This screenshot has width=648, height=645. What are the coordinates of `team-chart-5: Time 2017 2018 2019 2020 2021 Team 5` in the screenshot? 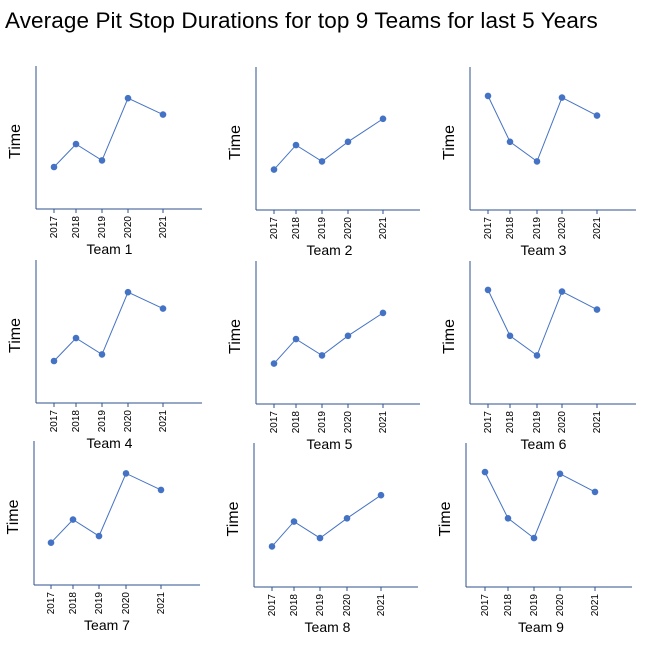 It's located at (323, 356).